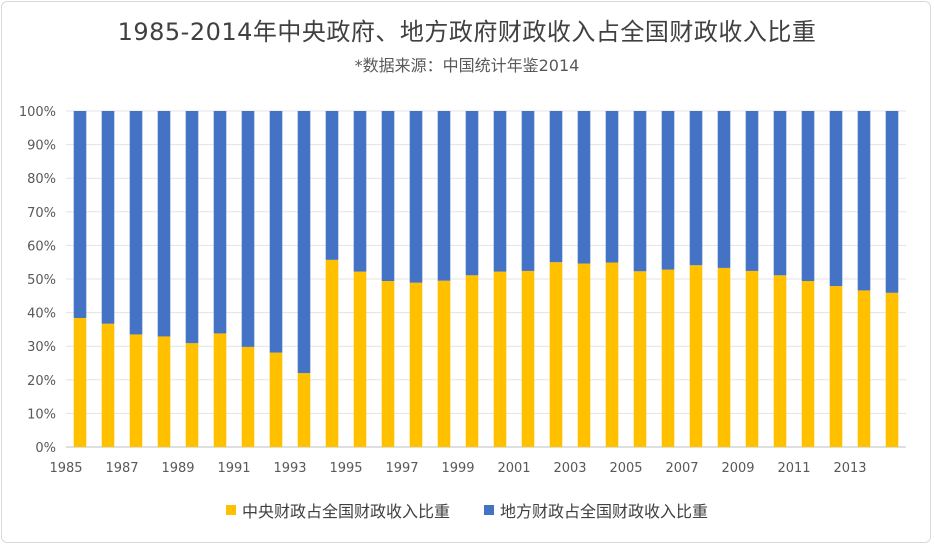 This screenshot has height=546, width=934. What do you see at coordinates (192, 227) in the screenshot?
I see `bar-local-1989` at bounding box center [192, 227].